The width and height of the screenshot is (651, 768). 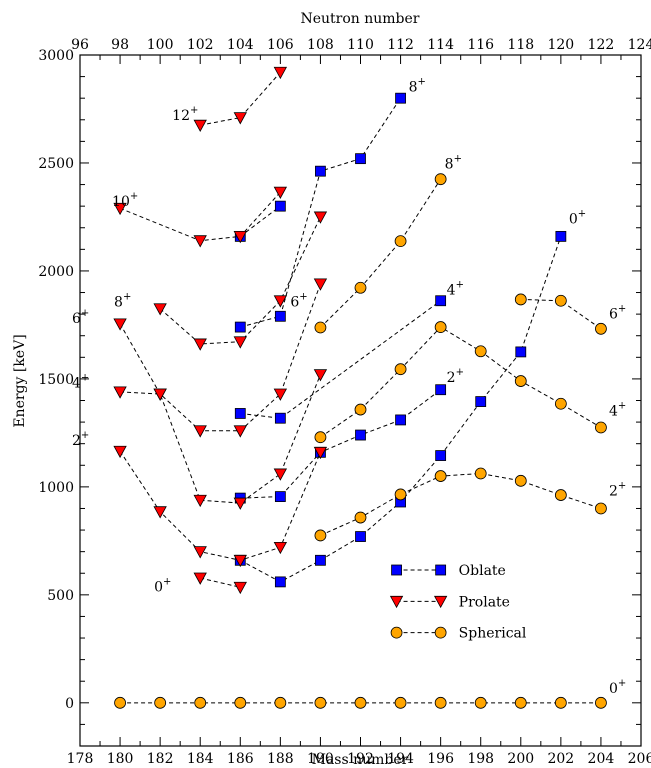 I want to click on level-label: 10+, so click(x=125, y=200).